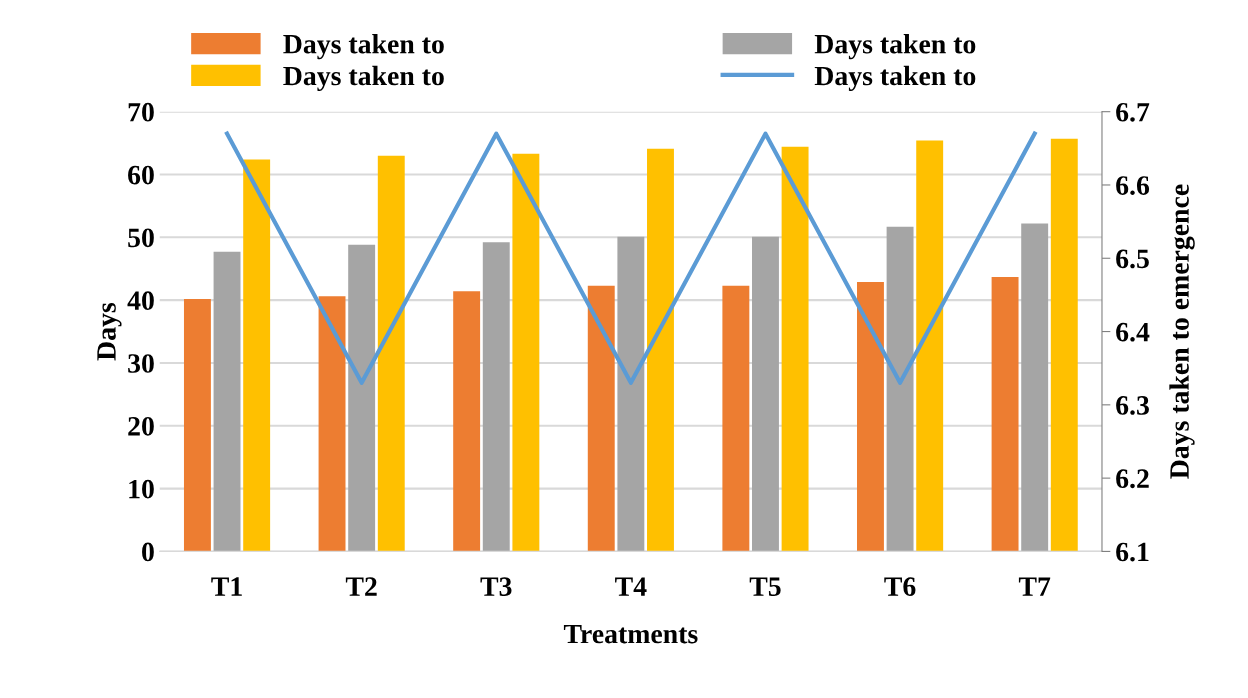  I want to click on y-tick-label: 70, so click(141, 112).